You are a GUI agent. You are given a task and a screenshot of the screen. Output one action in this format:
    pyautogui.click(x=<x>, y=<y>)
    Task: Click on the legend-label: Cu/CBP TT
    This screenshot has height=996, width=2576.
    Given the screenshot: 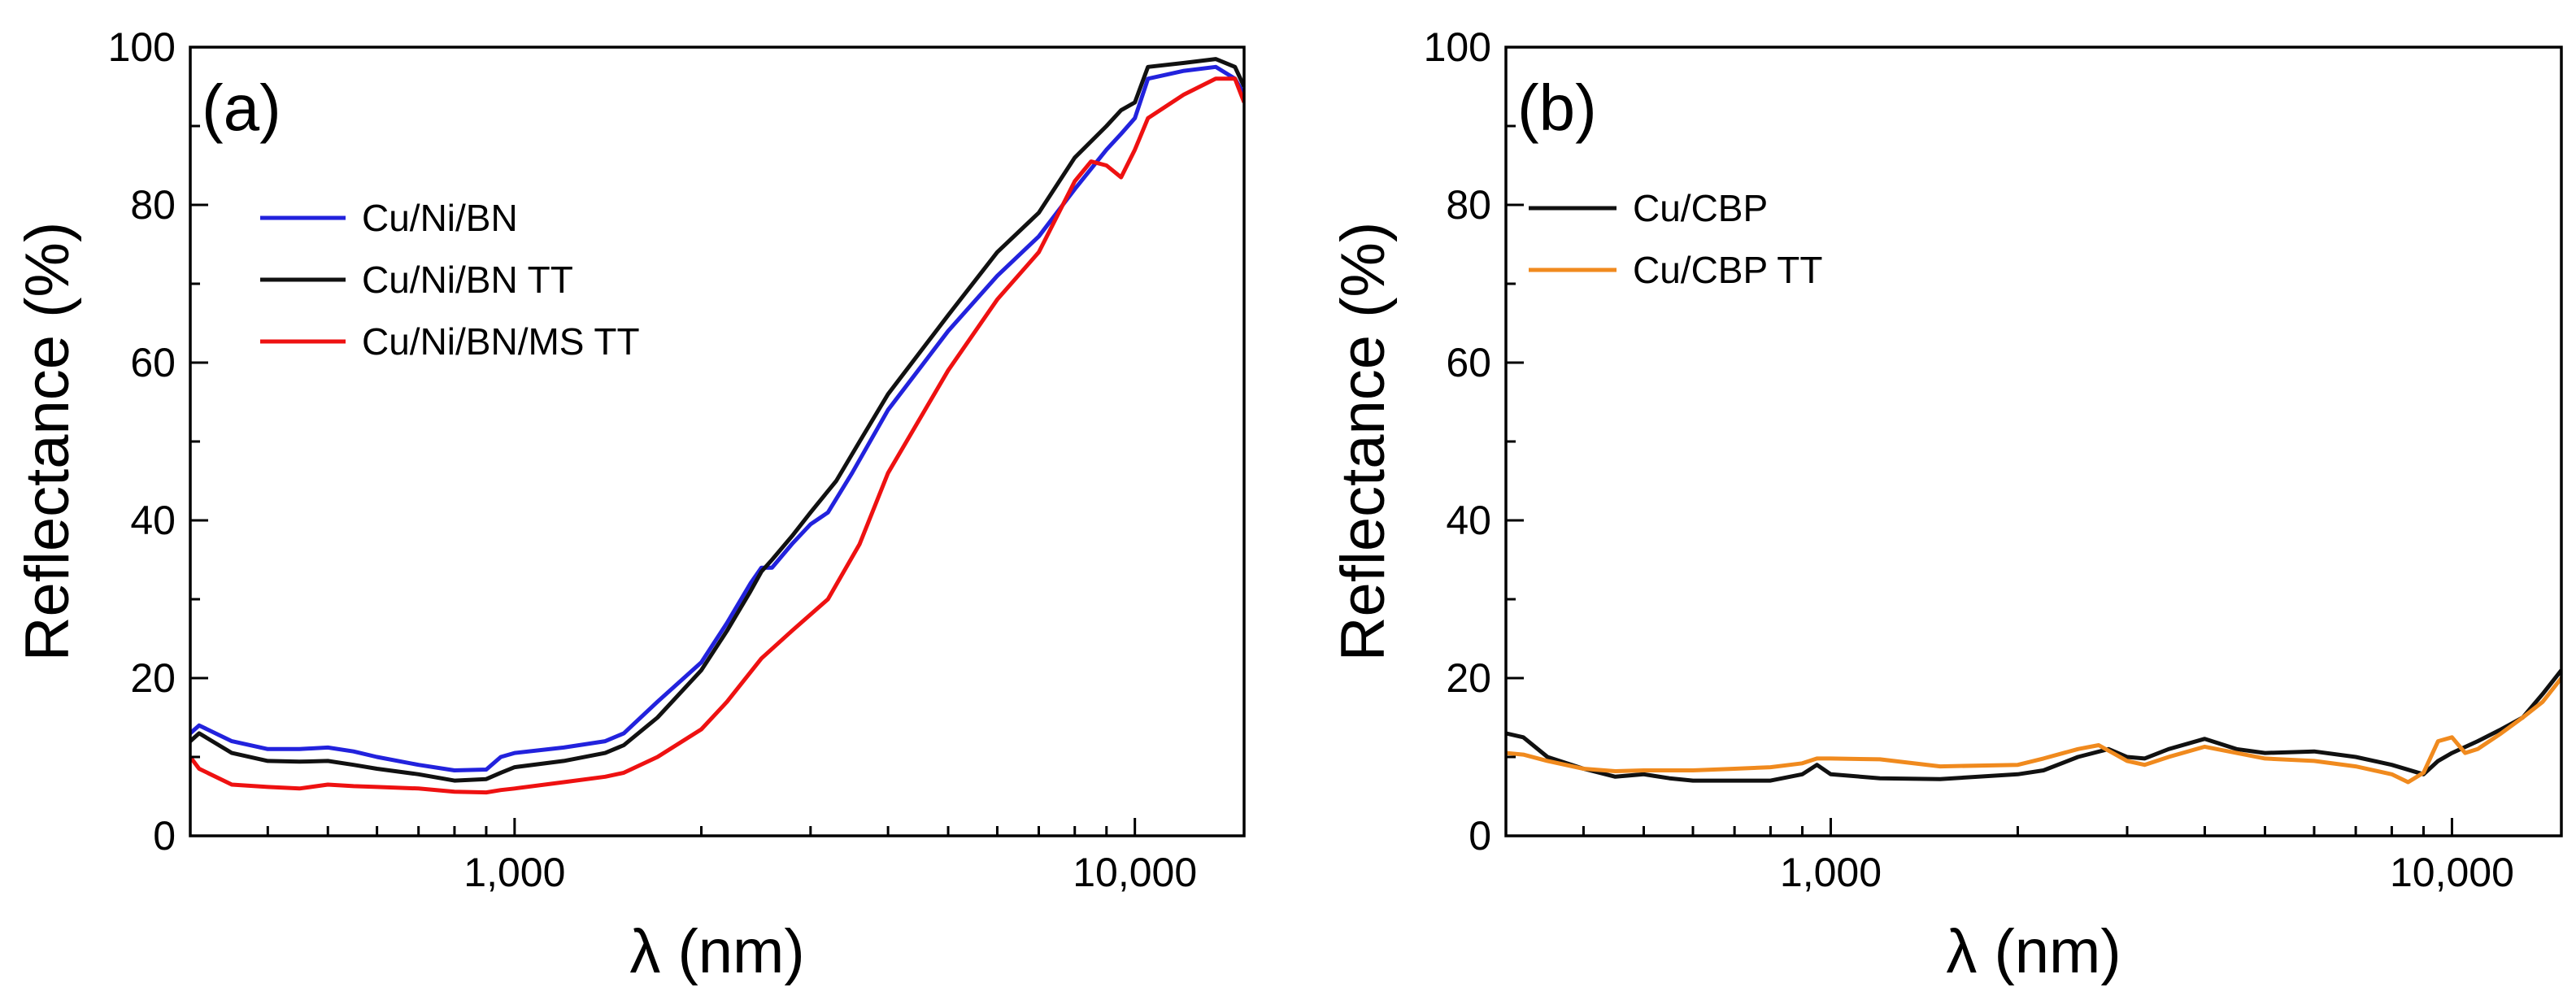 What is the action you would take?
    pyautogui.click(x=1728, y=270)
    